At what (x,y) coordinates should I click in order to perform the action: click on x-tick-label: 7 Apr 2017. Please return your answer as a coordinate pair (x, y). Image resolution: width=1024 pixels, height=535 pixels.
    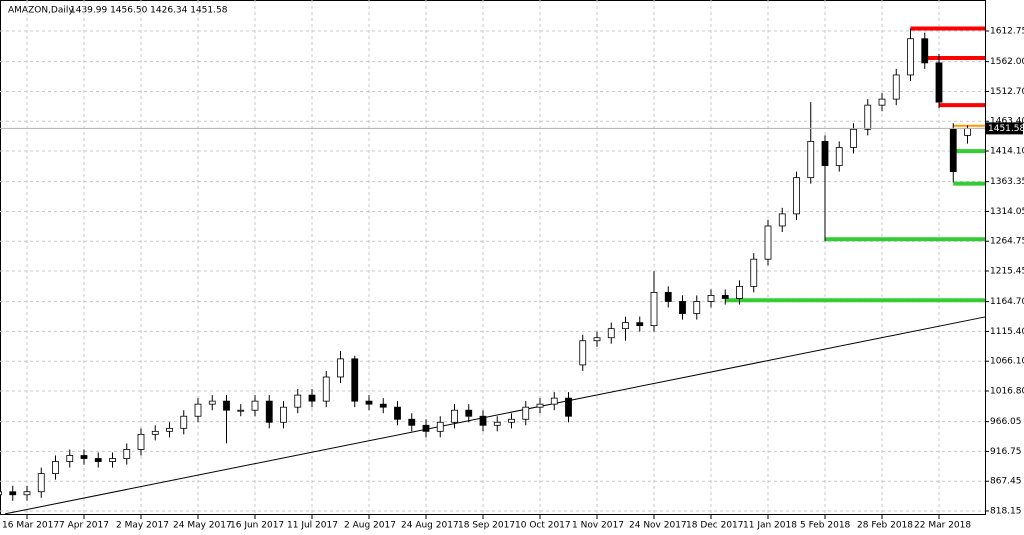
    Looking at the image, I should click on (84, 526).